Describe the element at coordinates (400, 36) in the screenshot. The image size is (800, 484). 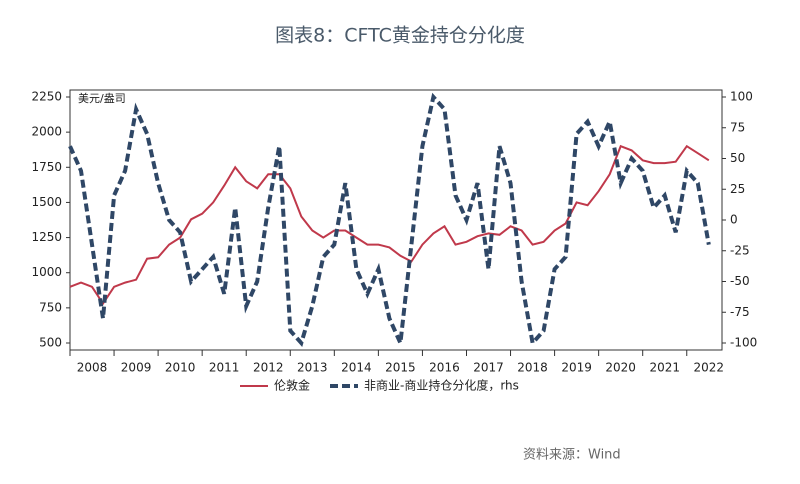
I see `chart-title: 图表8：CFTC黄金持仓分化度` at that location.